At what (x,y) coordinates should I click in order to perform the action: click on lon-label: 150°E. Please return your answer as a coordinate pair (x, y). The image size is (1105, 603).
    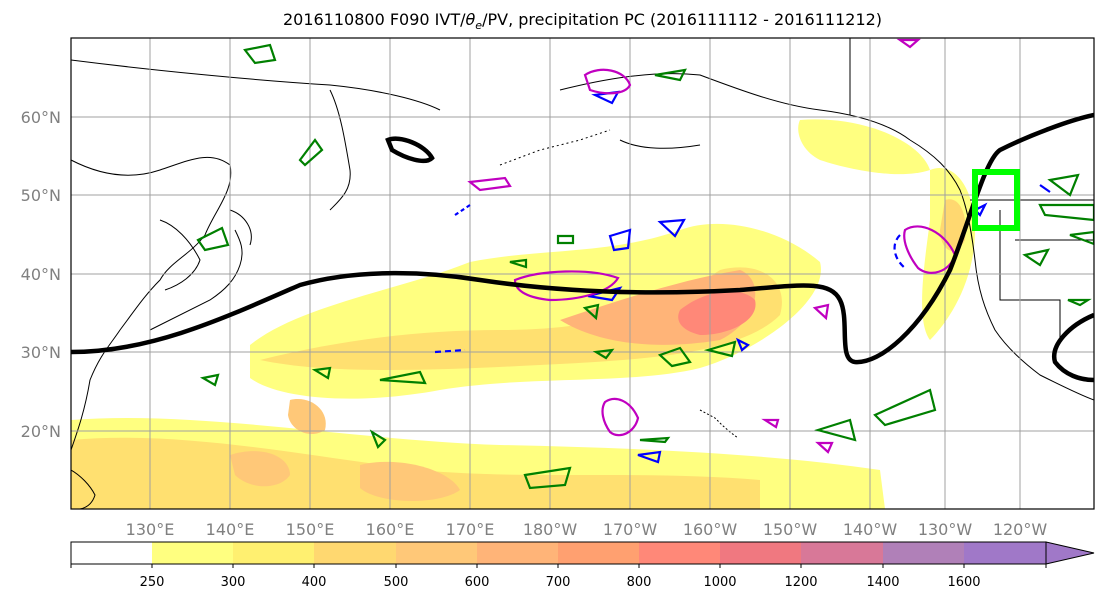
    Looking at the image, I should click on (310, 529).